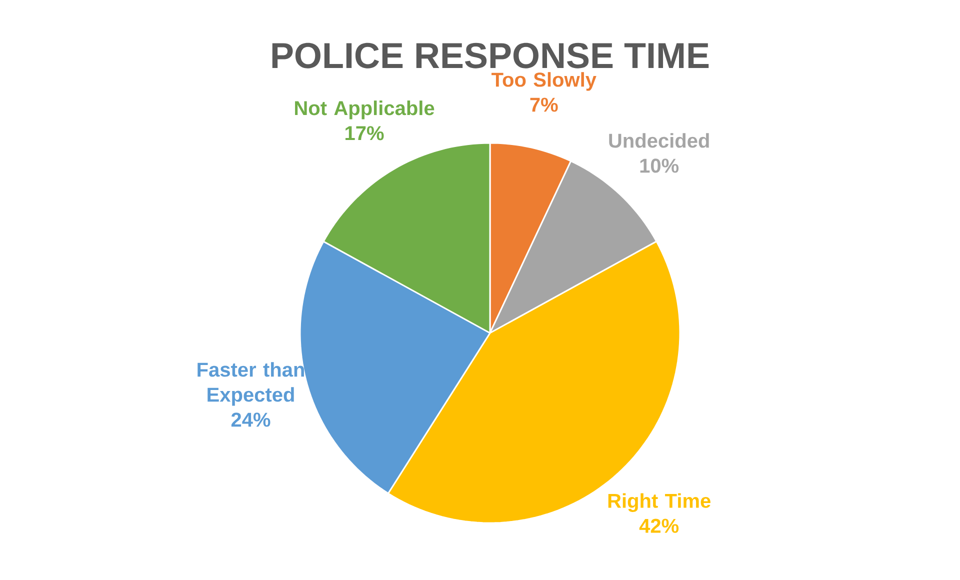 This screenshot has width=960, height=580. What do you see at coordinates (490, 55) in the screenshot?
I see `chart-title: POLICE RESPONSE TIME` at bounding box center [490, 55].